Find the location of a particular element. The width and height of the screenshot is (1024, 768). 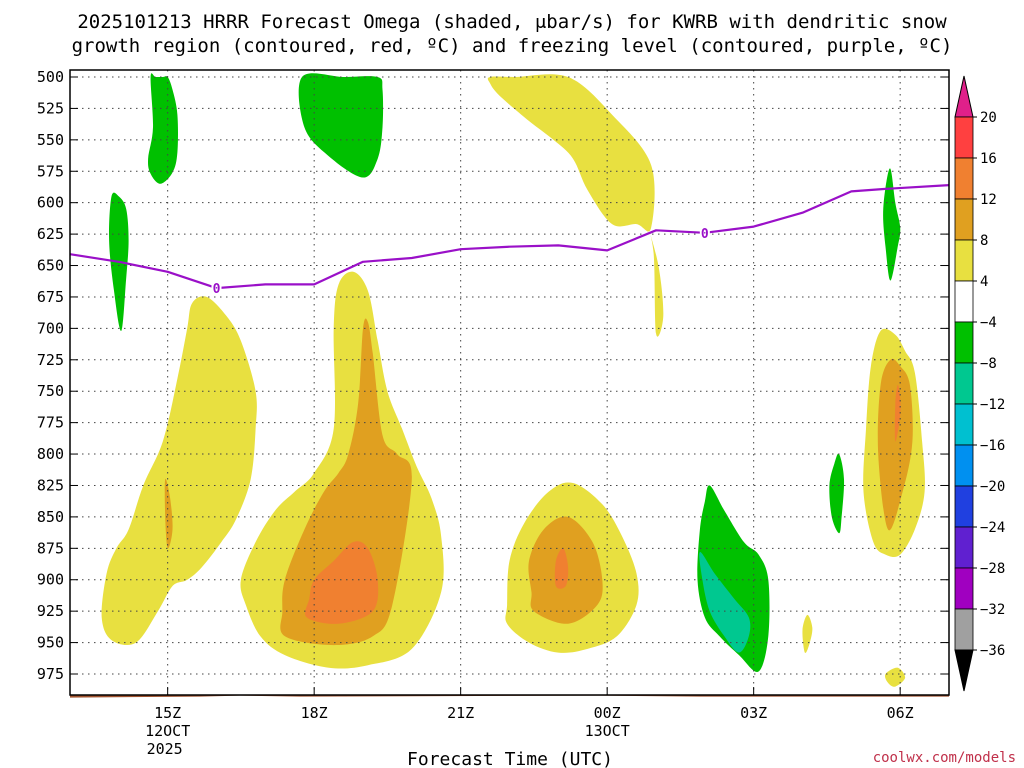

y-tick-label: 875 is located at coordinates (50, 548).